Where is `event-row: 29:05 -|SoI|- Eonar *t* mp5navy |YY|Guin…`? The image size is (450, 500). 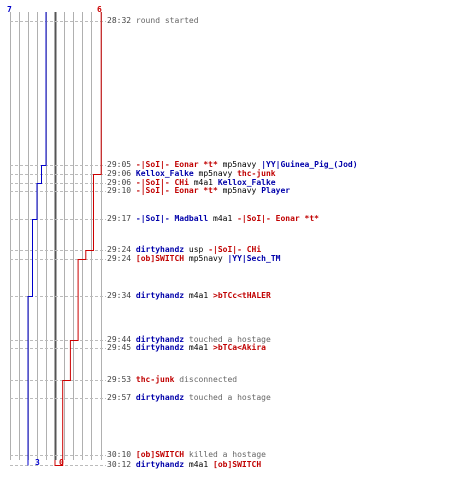 event-row: 29:05 -|SoI|- Eonar *t* mp5navy |YY|Guin… is located at coordinates (232, 165).